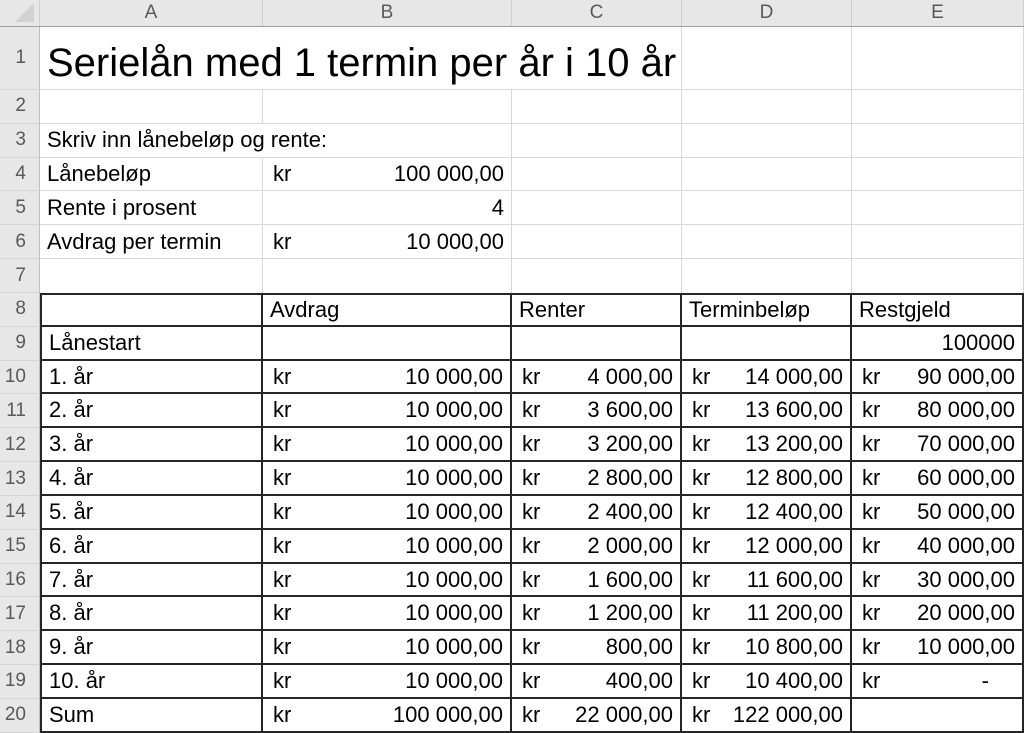 The height and width of the screenshot is (733, 1024). What do you see at coordinates (767, 58) in the screenshot?
I see `cell-D1` at bounding box center [767, 58].